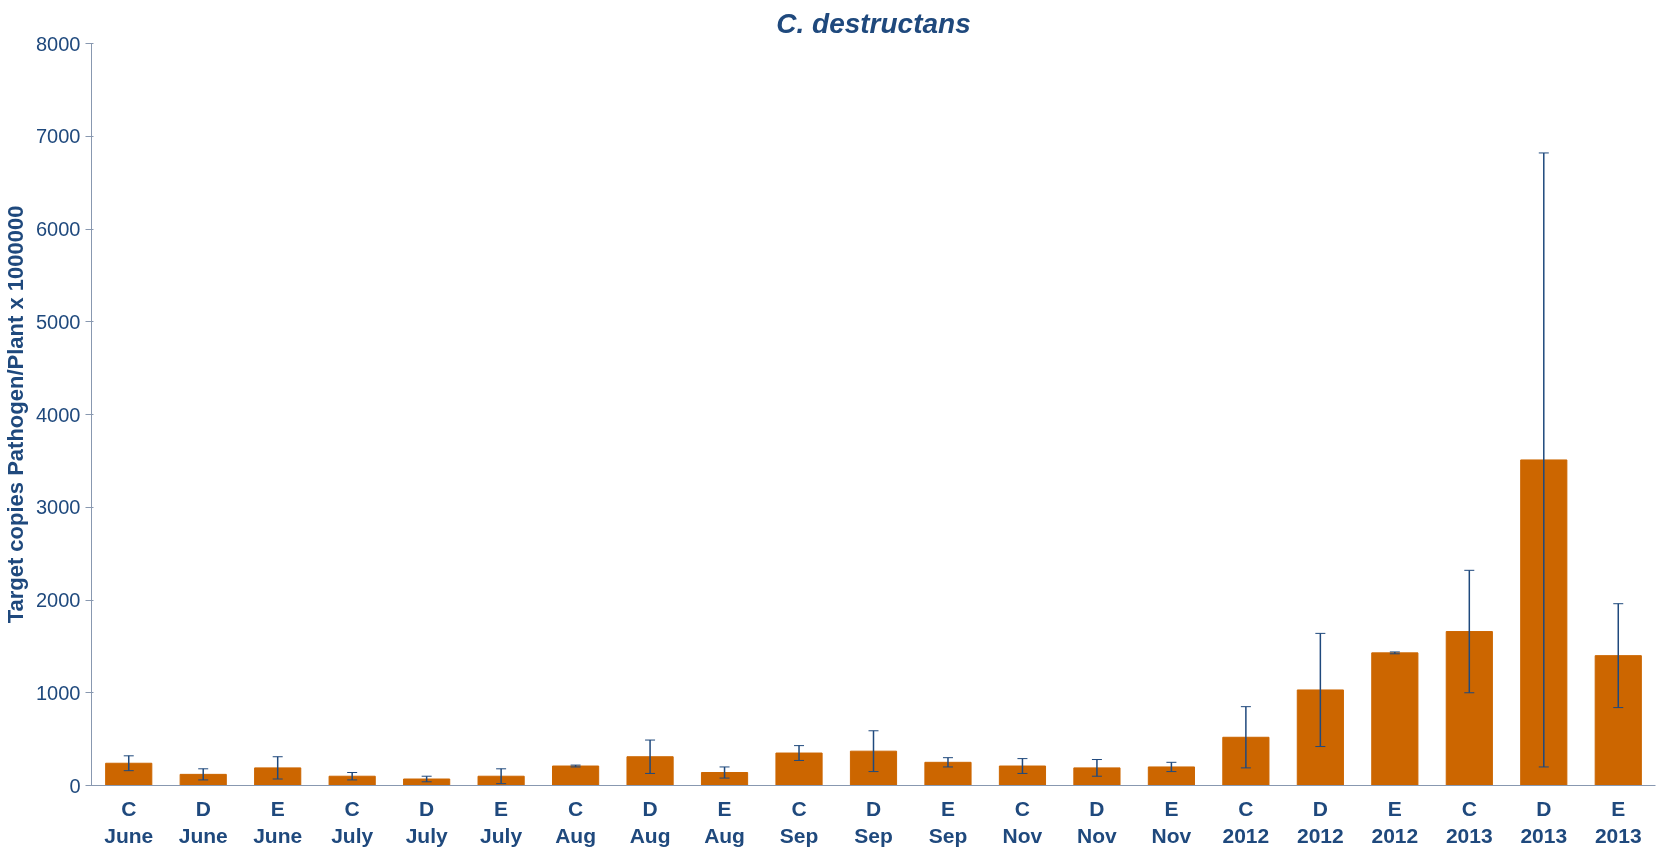 The height and width of the screenshot is (862, 1680). Describe the element at coordinates (650, 822) in the screenshot. I see `x-tick-label: D Aug` at that location.